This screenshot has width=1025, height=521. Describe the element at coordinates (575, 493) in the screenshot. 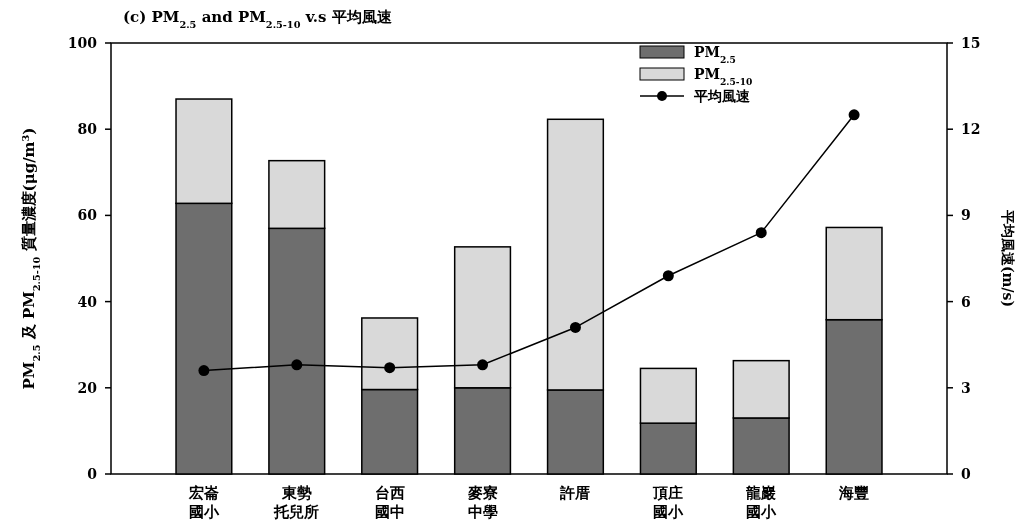

I see `x-tick-label: 許厝` at that location.